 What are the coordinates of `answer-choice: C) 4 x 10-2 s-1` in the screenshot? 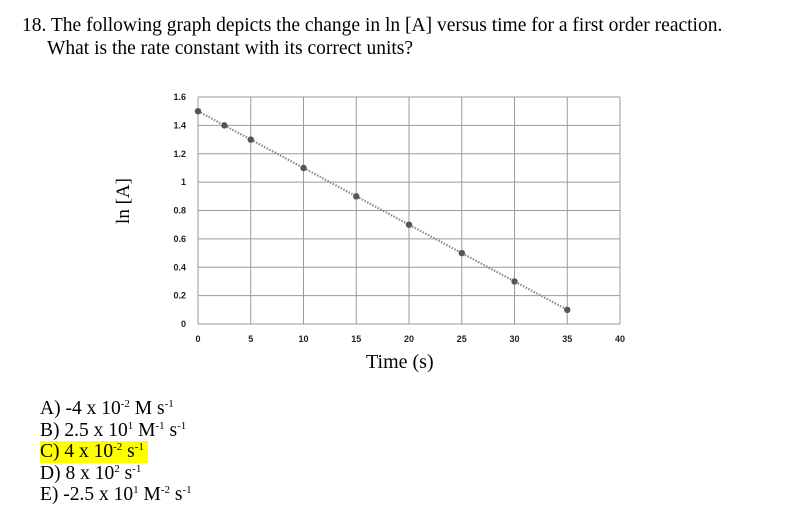 It's located at (116, 452).